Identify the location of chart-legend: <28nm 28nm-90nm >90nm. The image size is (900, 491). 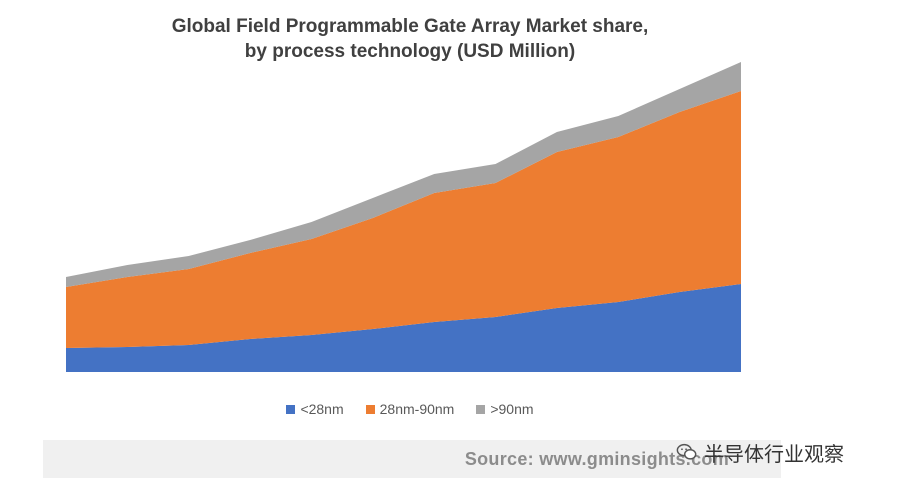
(410, 409).